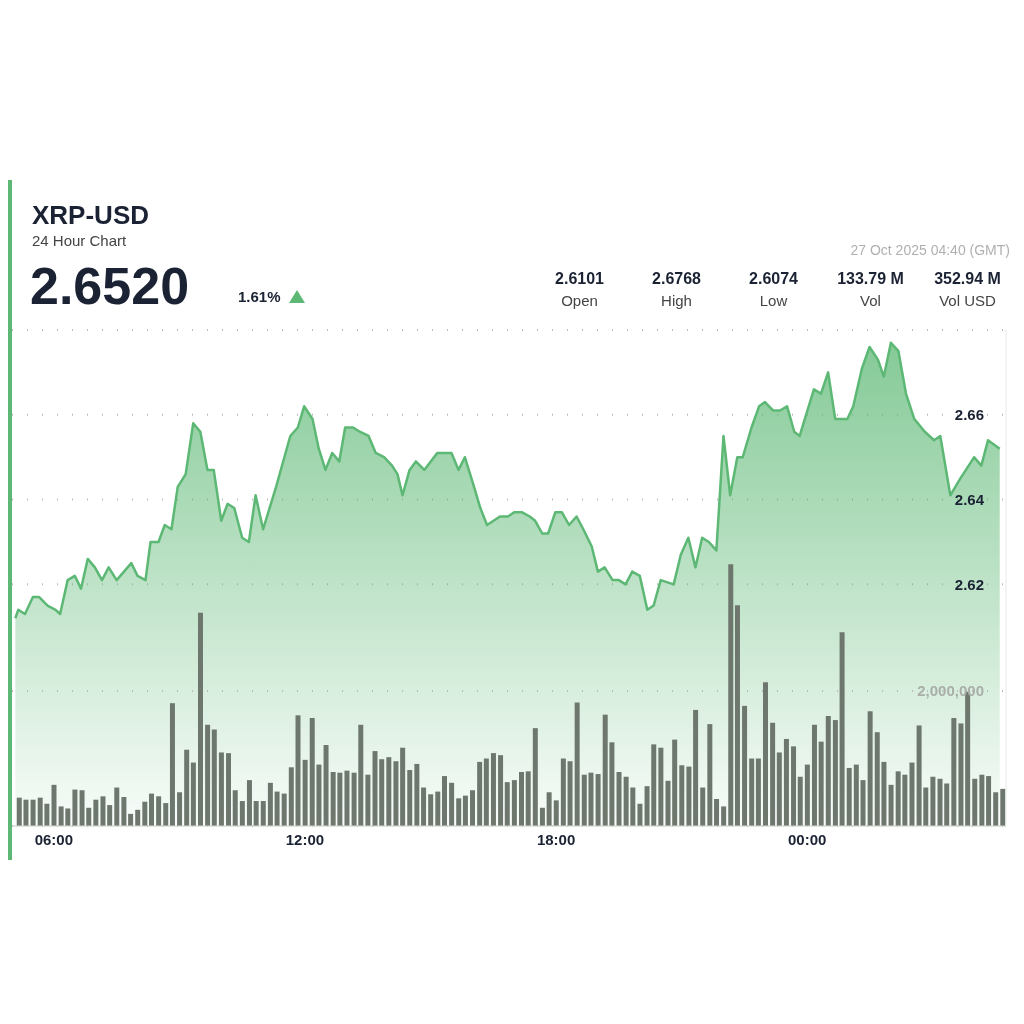 Image resolution: width=1024 pixels, height=1024 pixels. What do you see at coordinates (930, 250) in the screenshot?
I see `text: 27 Oct 2025 04:40 (GMT)` at bounding box center [930, 250].